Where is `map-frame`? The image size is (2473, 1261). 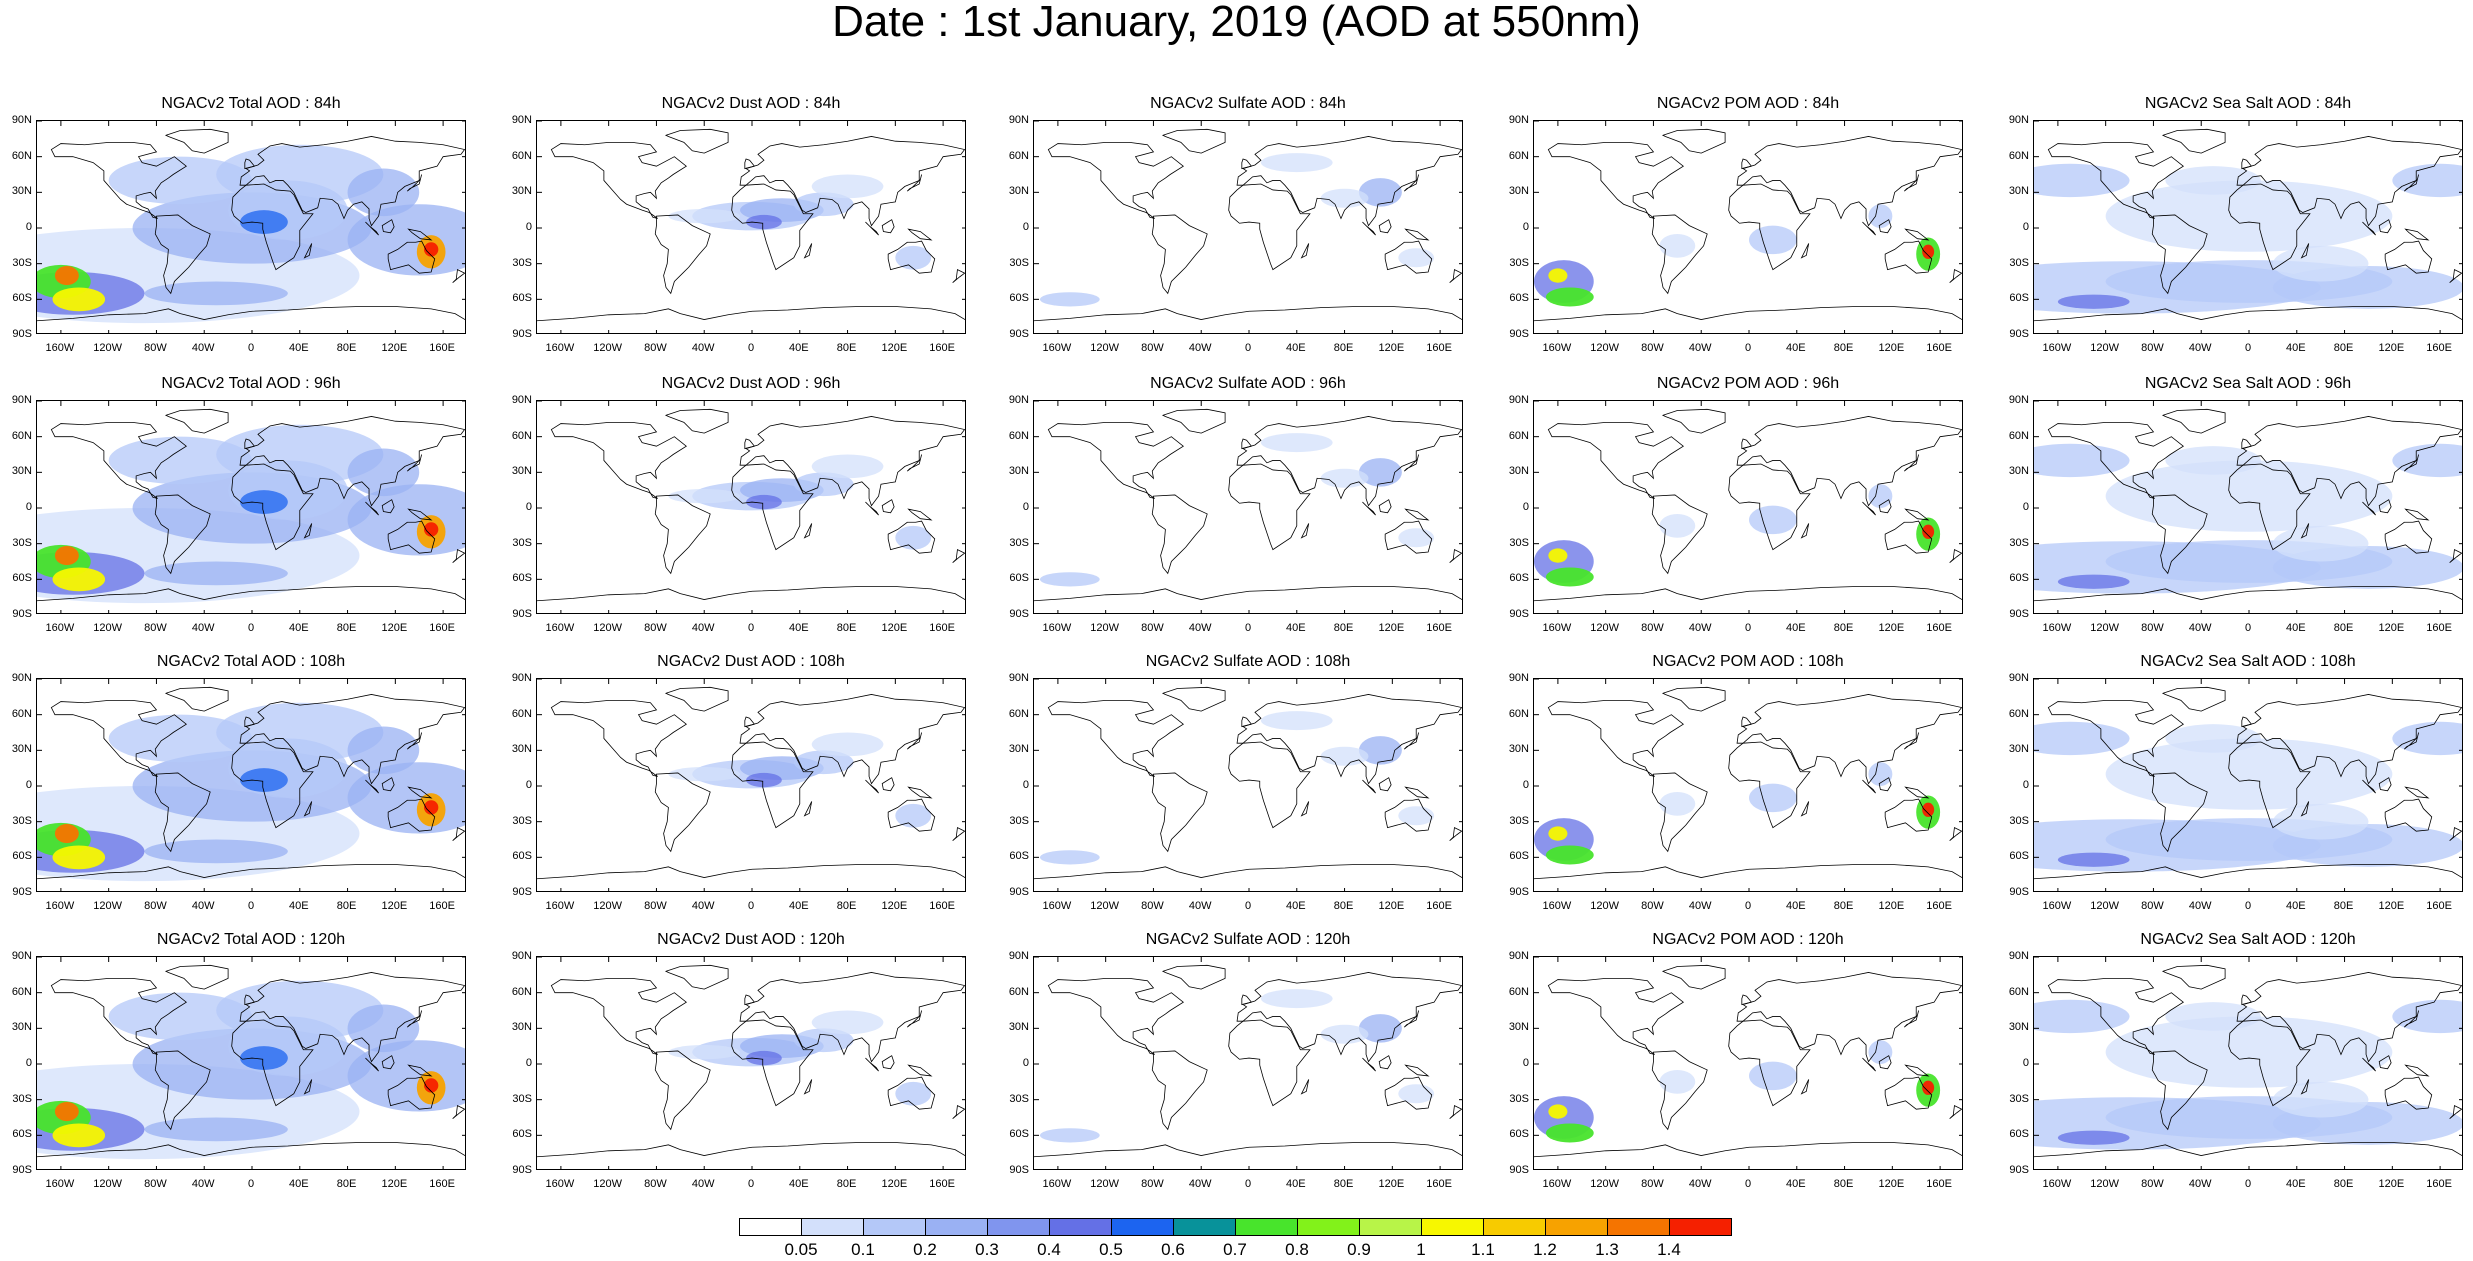 map-frame is located at coordinates (2248, 785).